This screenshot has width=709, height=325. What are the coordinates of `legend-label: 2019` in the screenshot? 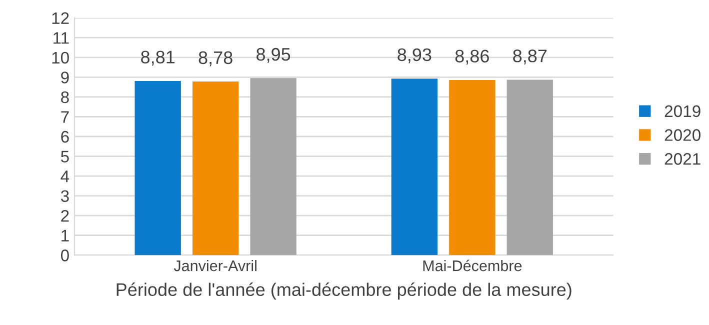 It's located at (682, 111).